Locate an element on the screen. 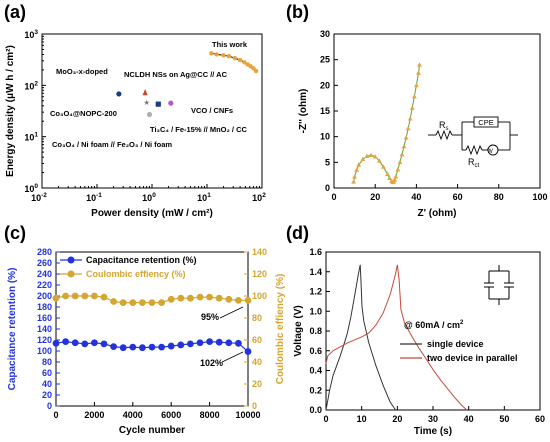  panel-c-ytick-label: 40 is located at coordinates (47, 384).